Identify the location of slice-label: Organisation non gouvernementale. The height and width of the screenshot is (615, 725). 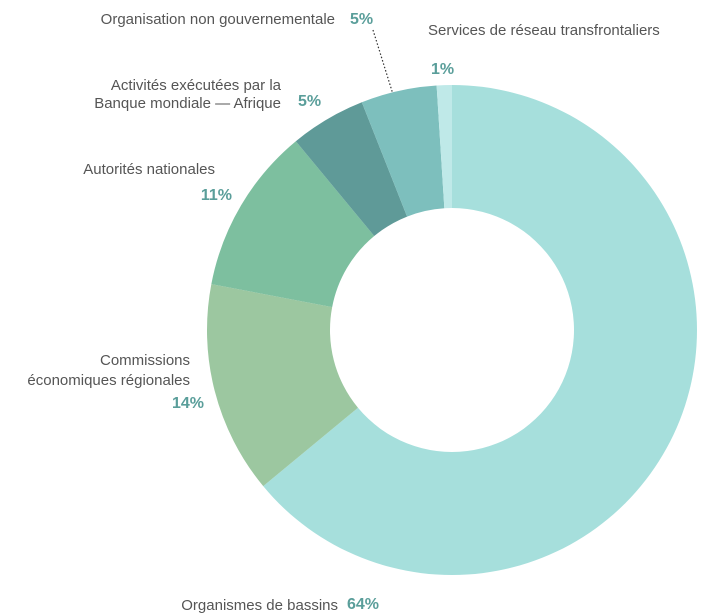
(218, 19).